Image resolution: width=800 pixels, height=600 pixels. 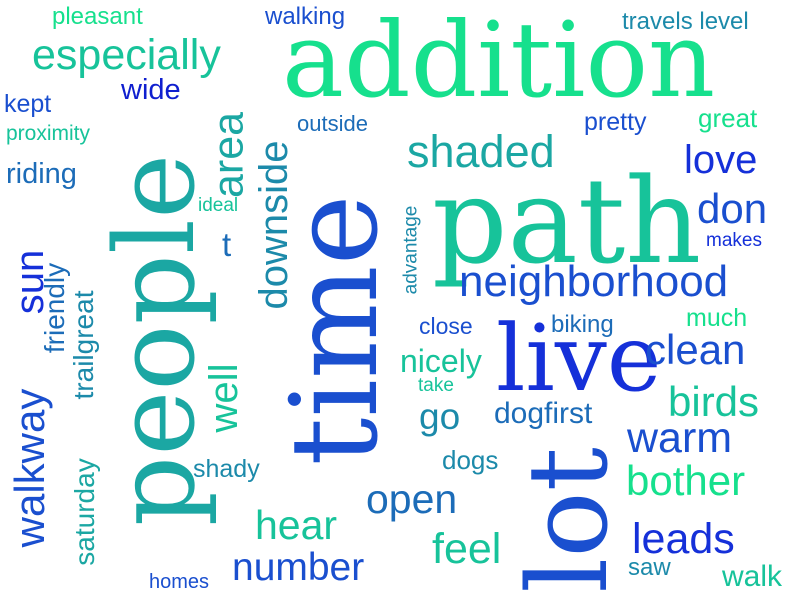 I want to click on word-clean: clean, so click(x=695, y=349).